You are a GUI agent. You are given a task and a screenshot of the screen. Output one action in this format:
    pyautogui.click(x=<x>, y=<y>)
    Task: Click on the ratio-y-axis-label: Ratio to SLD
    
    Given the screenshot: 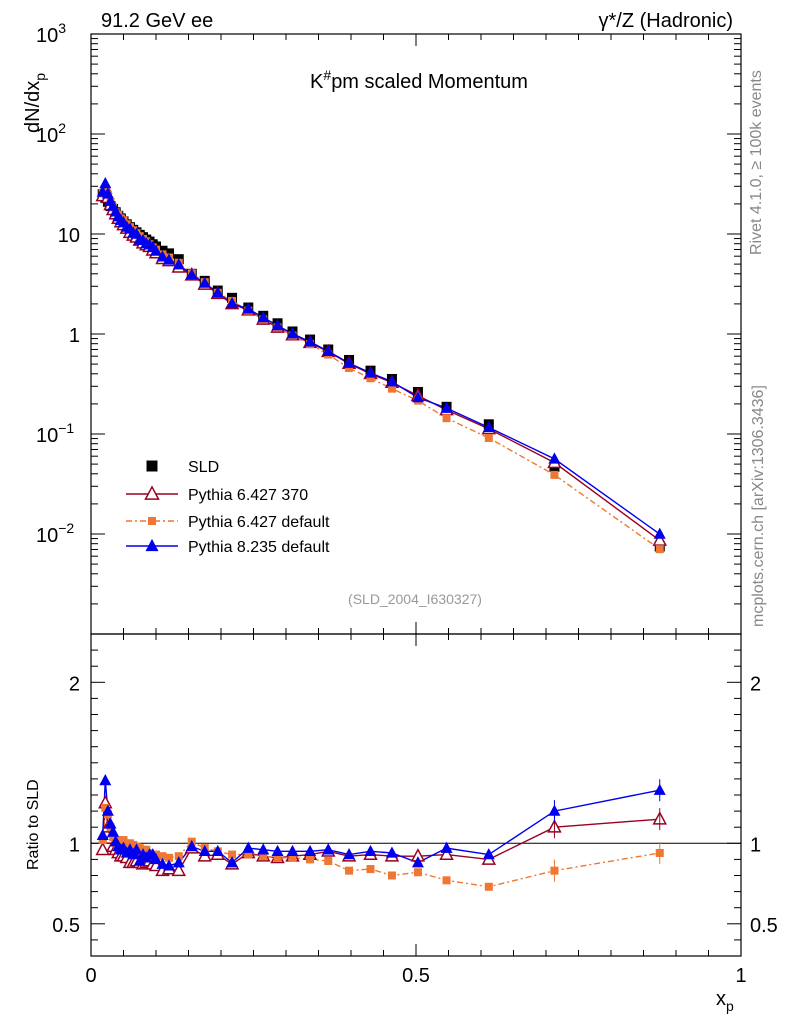 What is the action you would take?
    pyautogui.click(x=33, y=824)
    